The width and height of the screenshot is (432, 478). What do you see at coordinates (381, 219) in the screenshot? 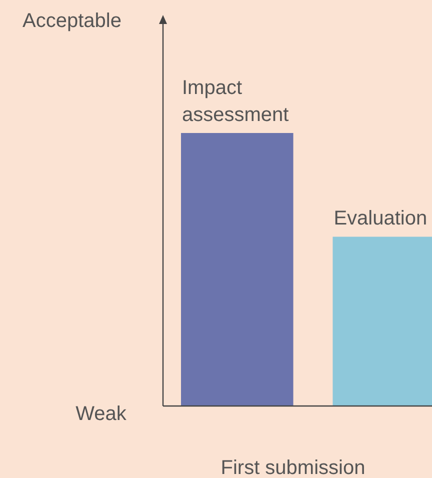
I see `x-tick-label: Evaluation` at bounding box center [381, 219].